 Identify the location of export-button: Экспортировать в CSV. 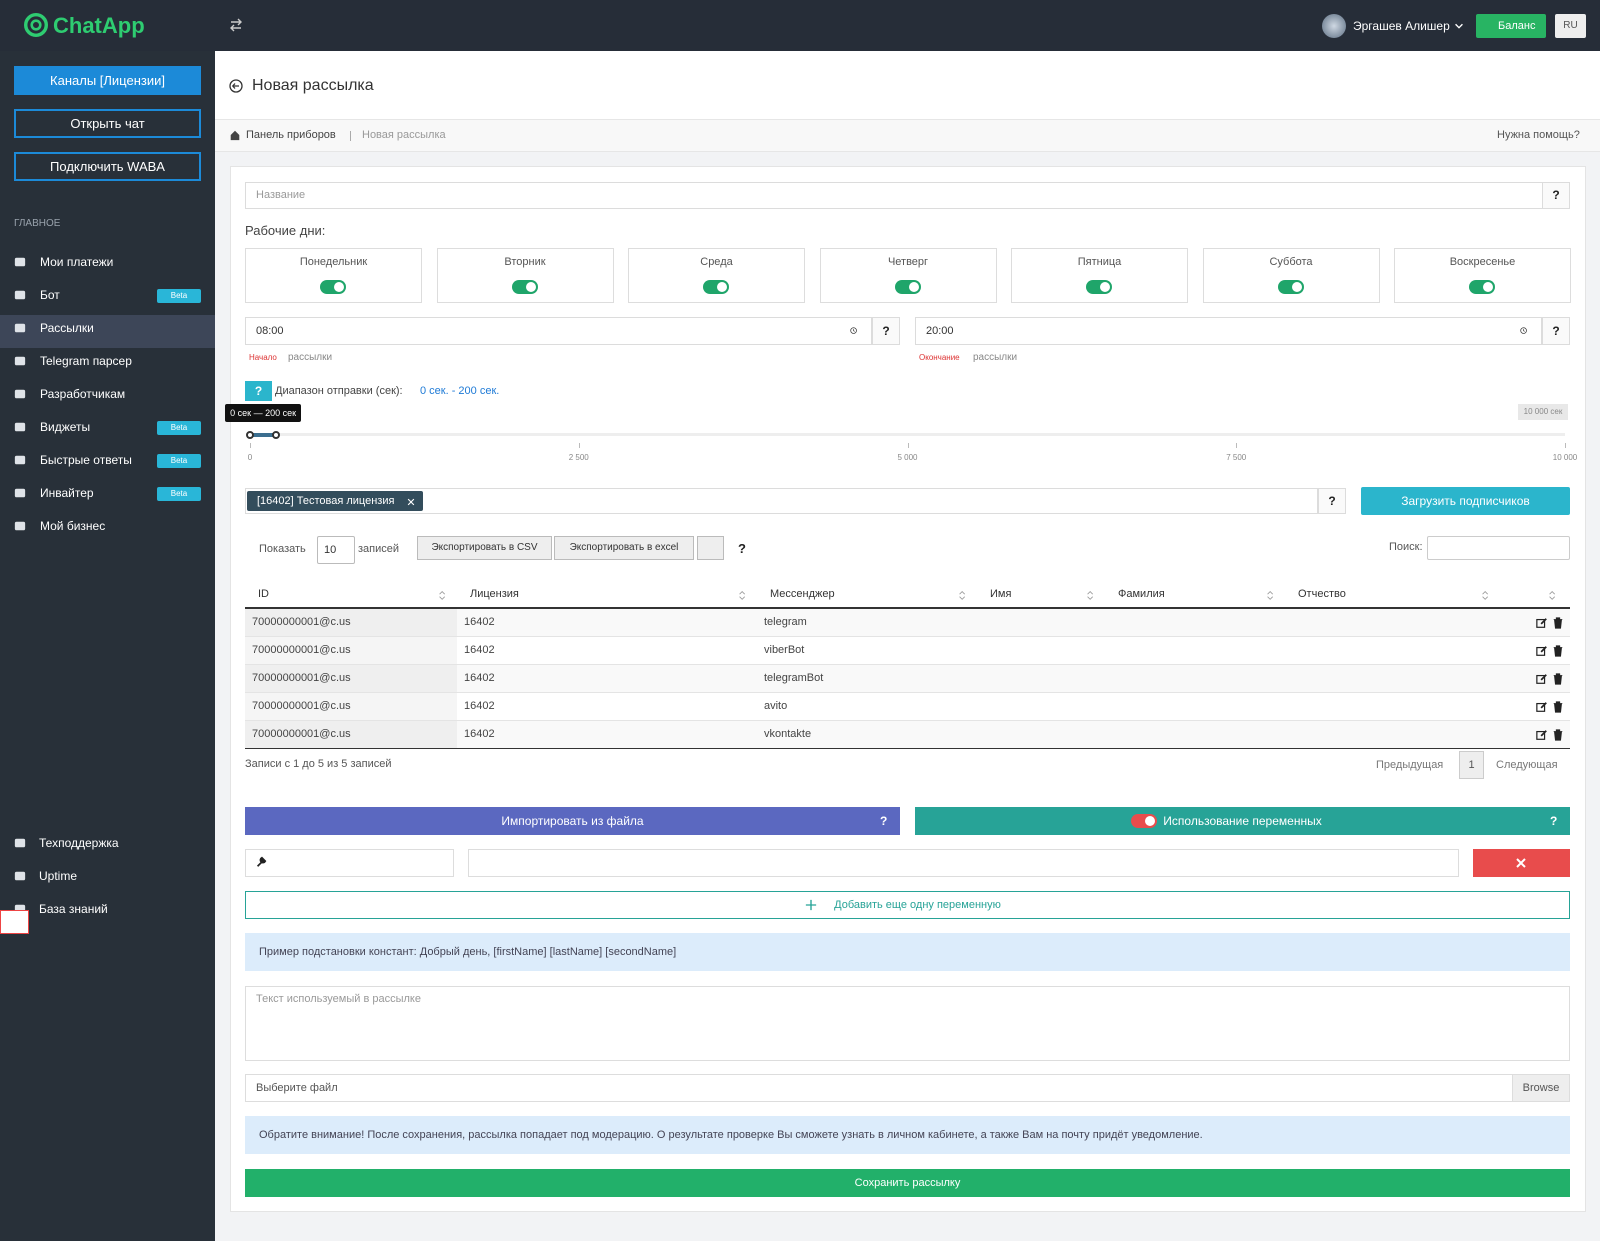
(484, 548).